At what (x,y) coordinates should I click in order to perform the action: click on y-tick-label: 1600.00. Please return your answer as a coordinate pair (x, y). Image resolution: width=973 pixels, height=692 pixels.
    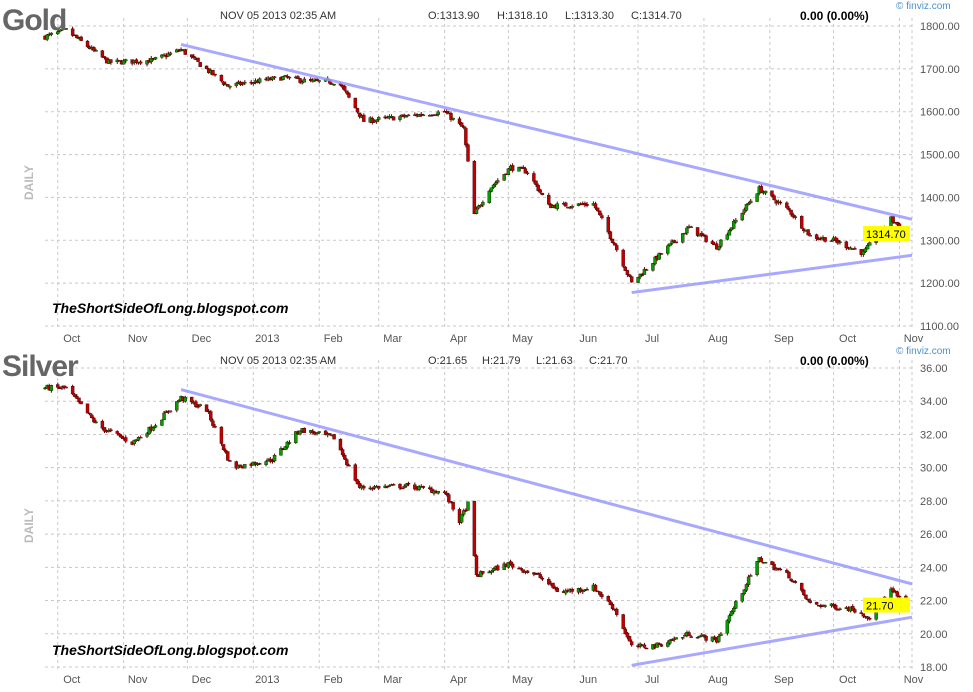
    Looking at the image, I should click on (940, 113).